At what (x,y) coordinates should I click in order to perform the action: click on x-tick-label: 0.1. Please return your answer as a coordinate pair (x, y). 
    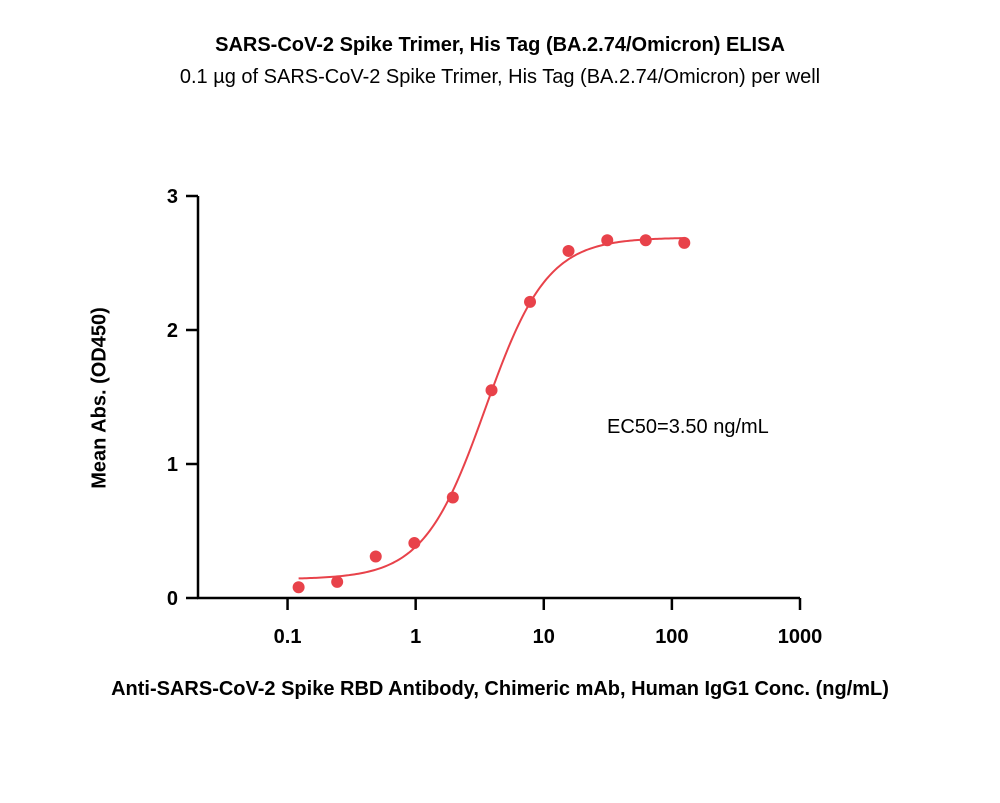
    Looking at the image, I should click on (288, 637).